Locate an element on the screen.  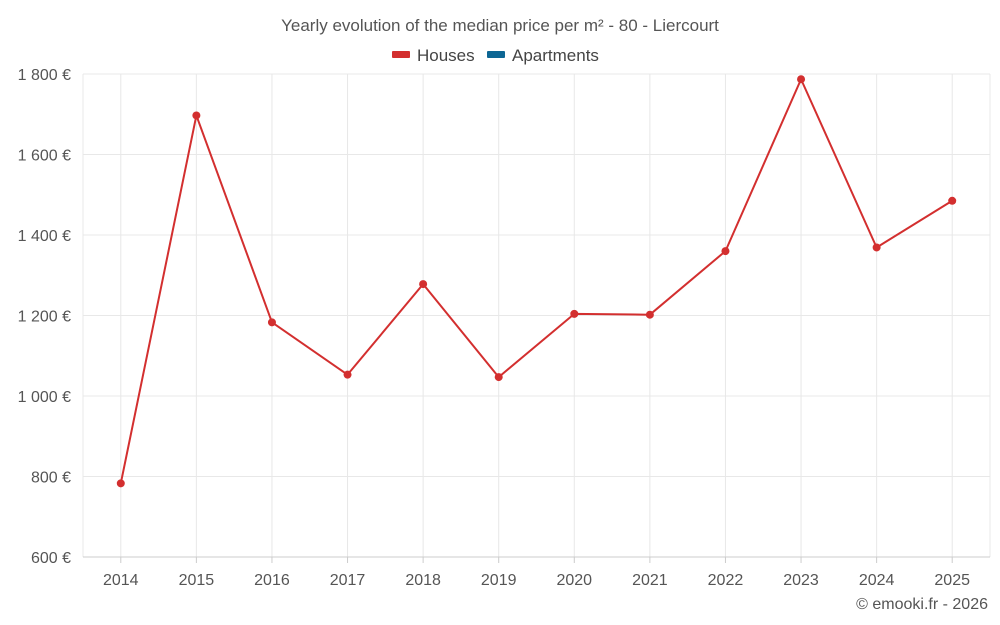
y-tick-label: 800 € is located at coordinates (51, 478).